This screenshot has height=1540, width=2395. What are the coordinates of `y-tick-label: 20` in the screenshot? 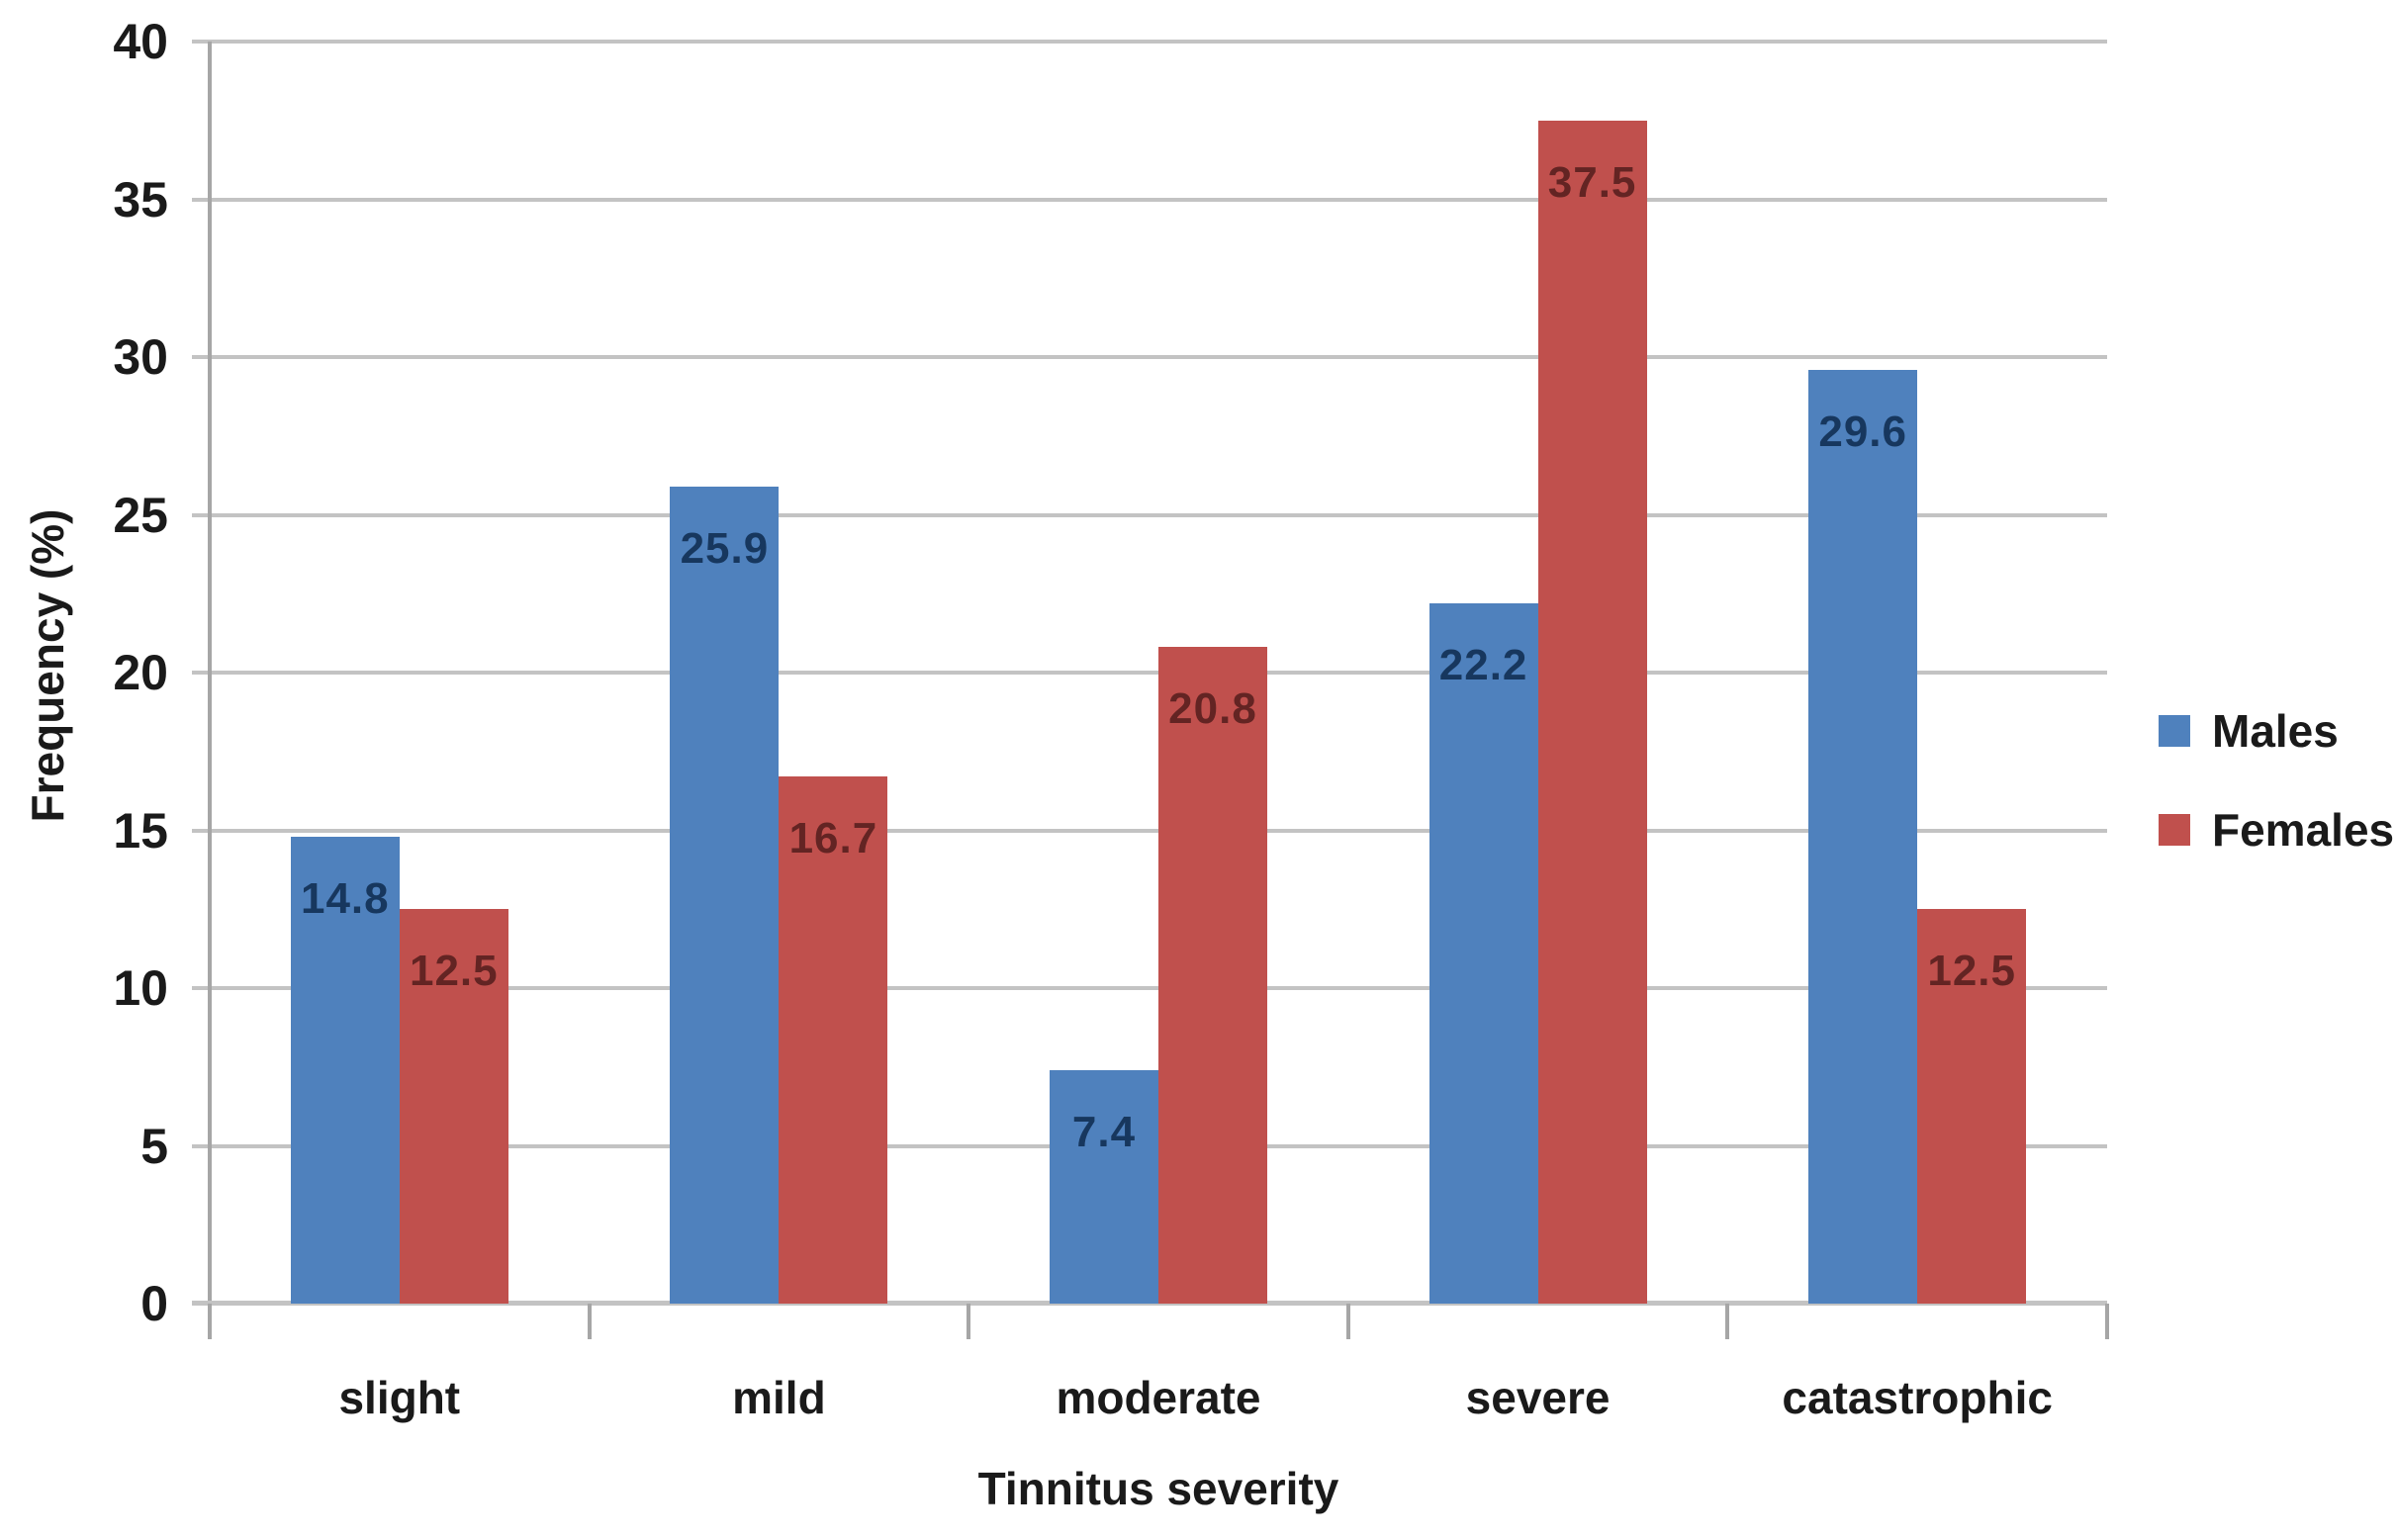 It's located at (140, 672).